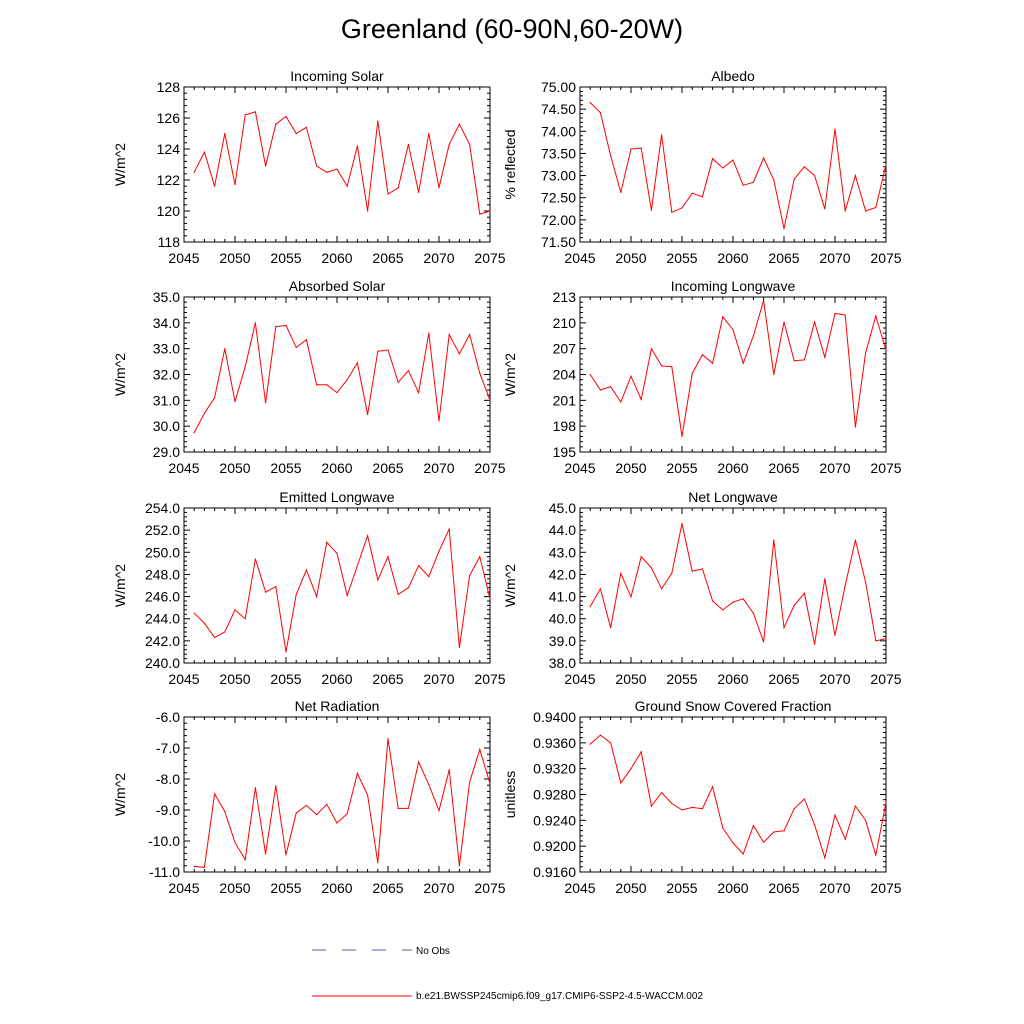 The height and width of the screenshot is (1024, 1024). I want to click on x-tick-label: 2075, so click(885, 888).